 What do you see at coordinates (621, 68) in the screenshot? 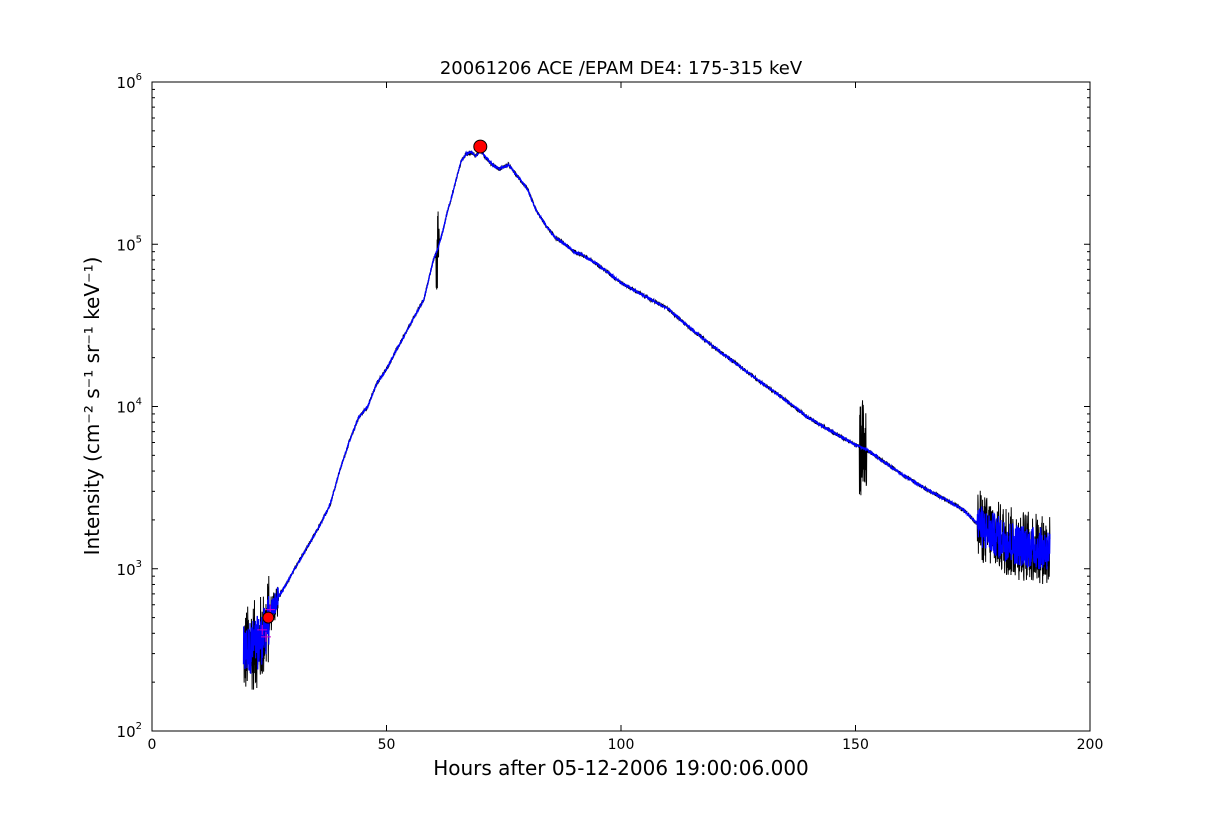
I see `chart-title: 20061206 ACE /EPAM DE4: 175-315 keV` at bounding box center [621, 68].